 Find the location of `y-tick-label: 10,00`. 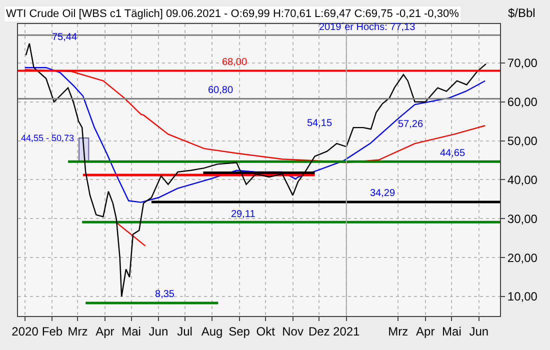

y-tick-label: 10,00 is located at coordinates (522, 297).